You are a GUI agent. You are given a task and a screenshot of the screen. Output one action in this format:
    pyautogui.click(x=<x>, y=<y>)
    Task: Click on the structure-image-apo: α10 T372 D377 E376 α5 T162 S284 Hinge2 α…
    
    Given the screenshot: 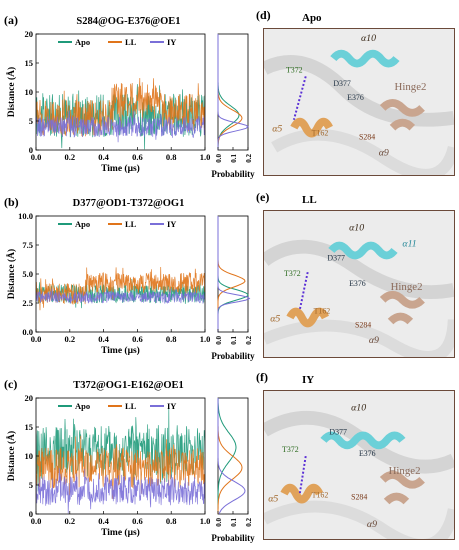 What is the action you would take?
    pyautogui.click(x=359, y=102)
    